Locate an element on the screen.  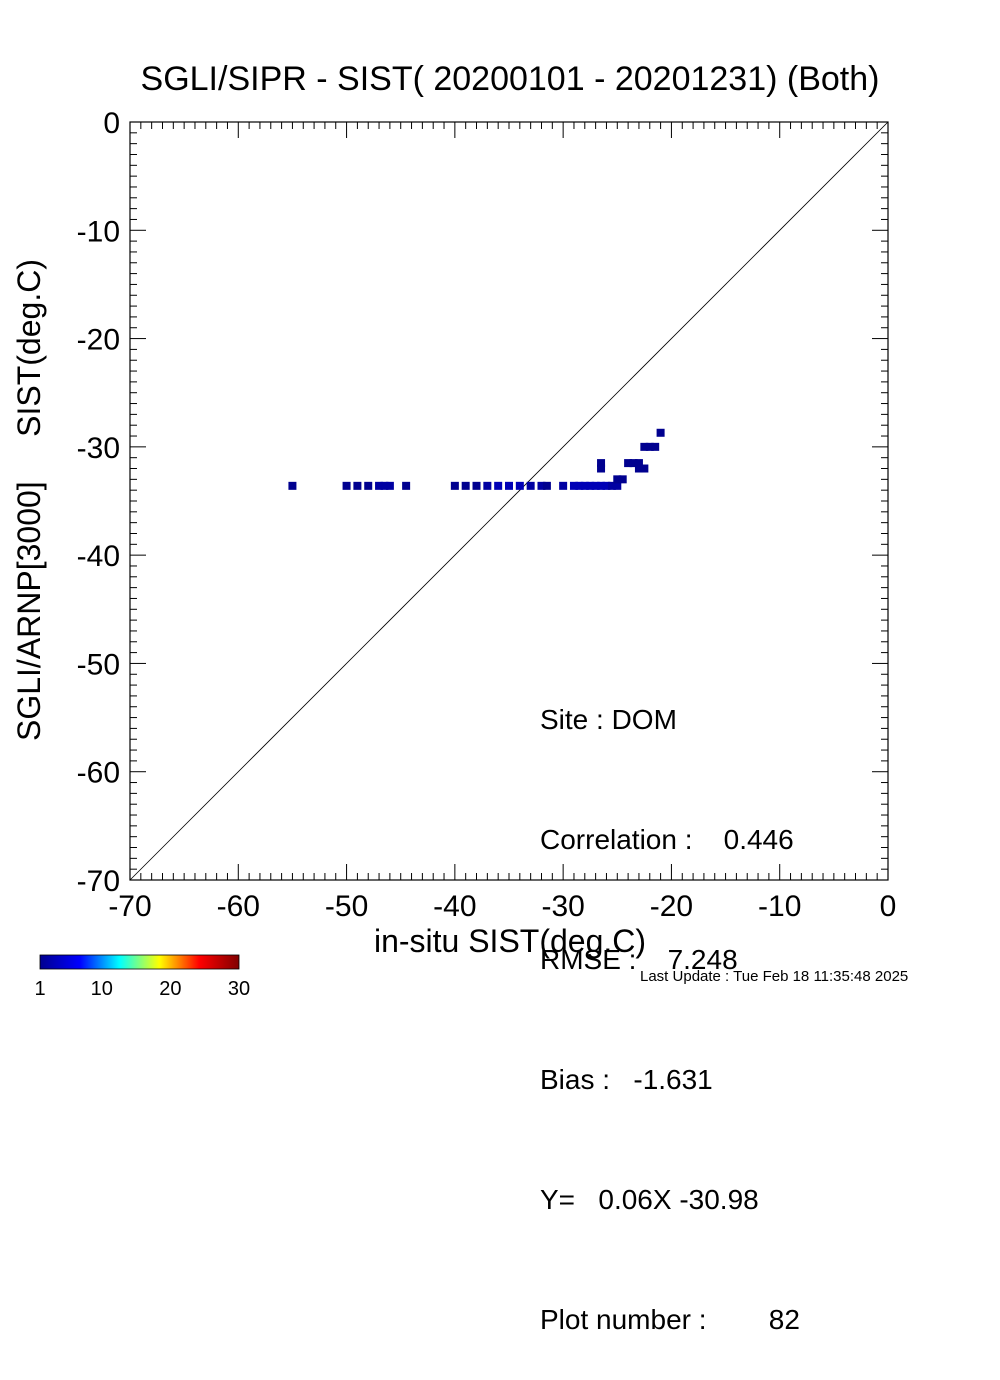
y-axis-label: SGLI/ARNP[3000] SIST(deg.C) is located at coordinates (29, 500).